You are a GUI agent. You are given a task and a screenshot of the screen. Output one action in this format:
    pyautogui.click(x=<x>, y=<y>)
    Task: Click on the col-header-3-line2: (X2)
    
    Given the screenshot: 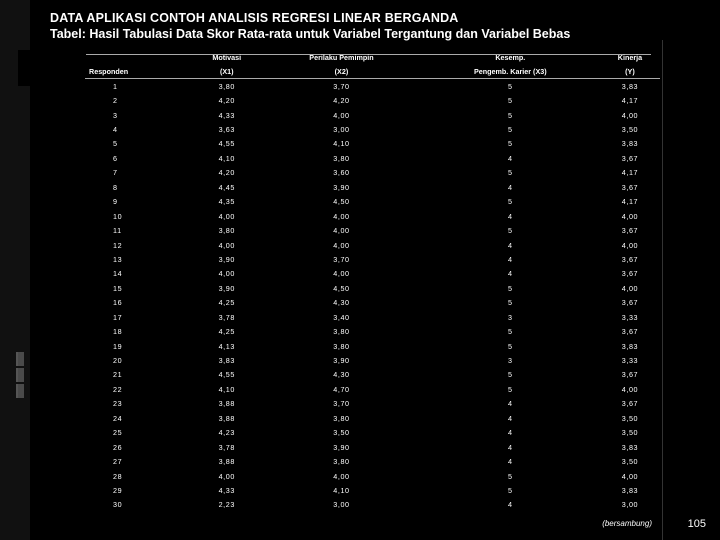 What is the action you would take?
    pyautogui.click(x=341, y=71)
    